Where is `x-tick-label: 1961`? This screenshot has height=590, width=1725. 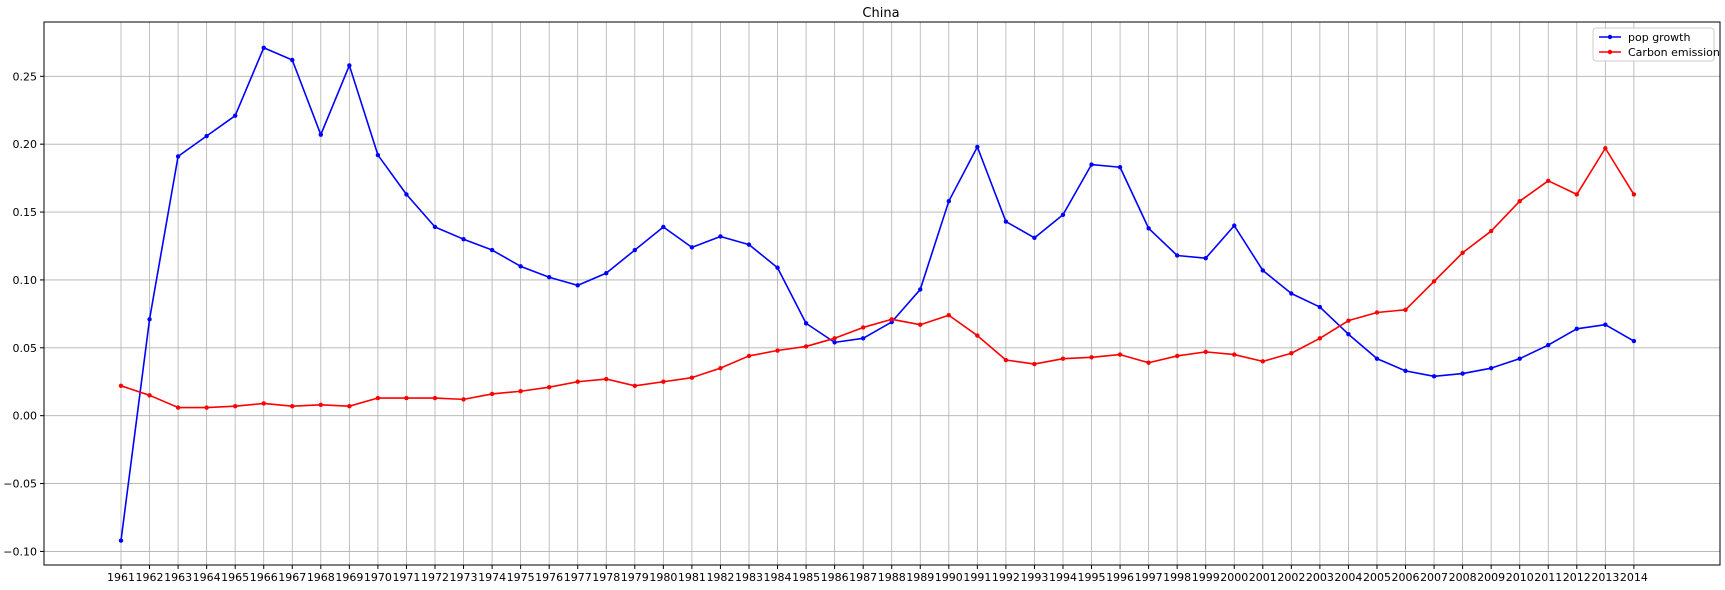
x-tick-label: 1961 is located at coordinates (121, 577).